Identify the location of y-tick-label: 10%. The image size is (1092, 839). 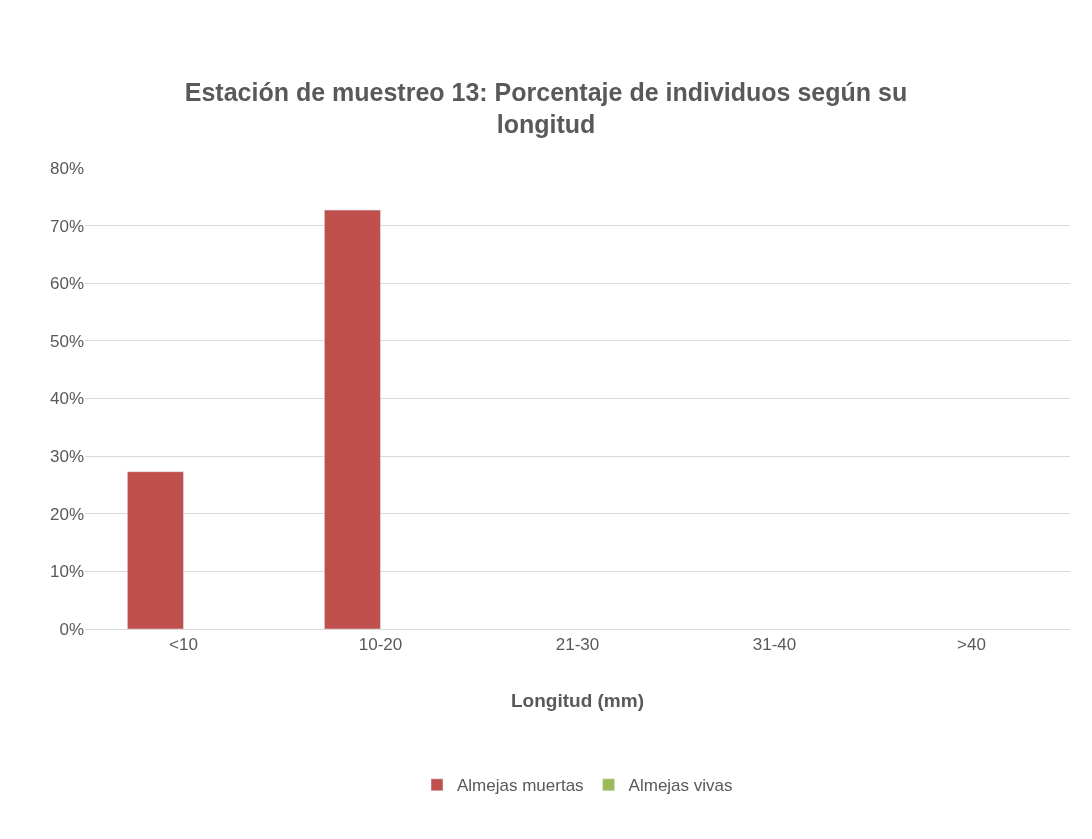
(66, 572).